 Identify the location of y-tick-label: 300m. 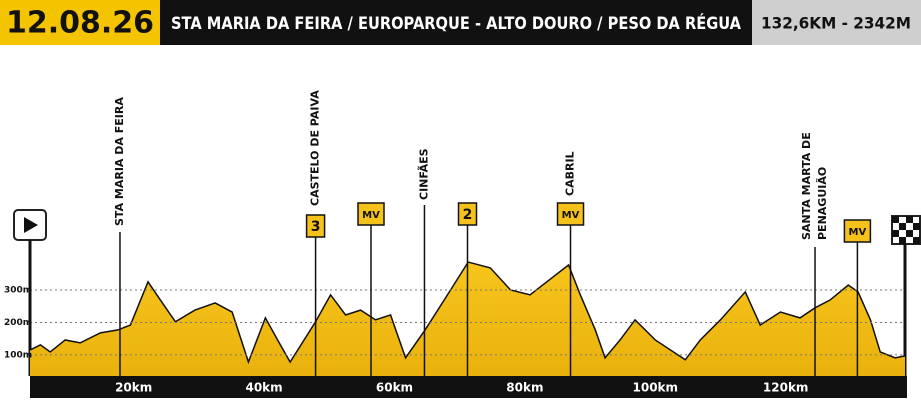
(18, 290).